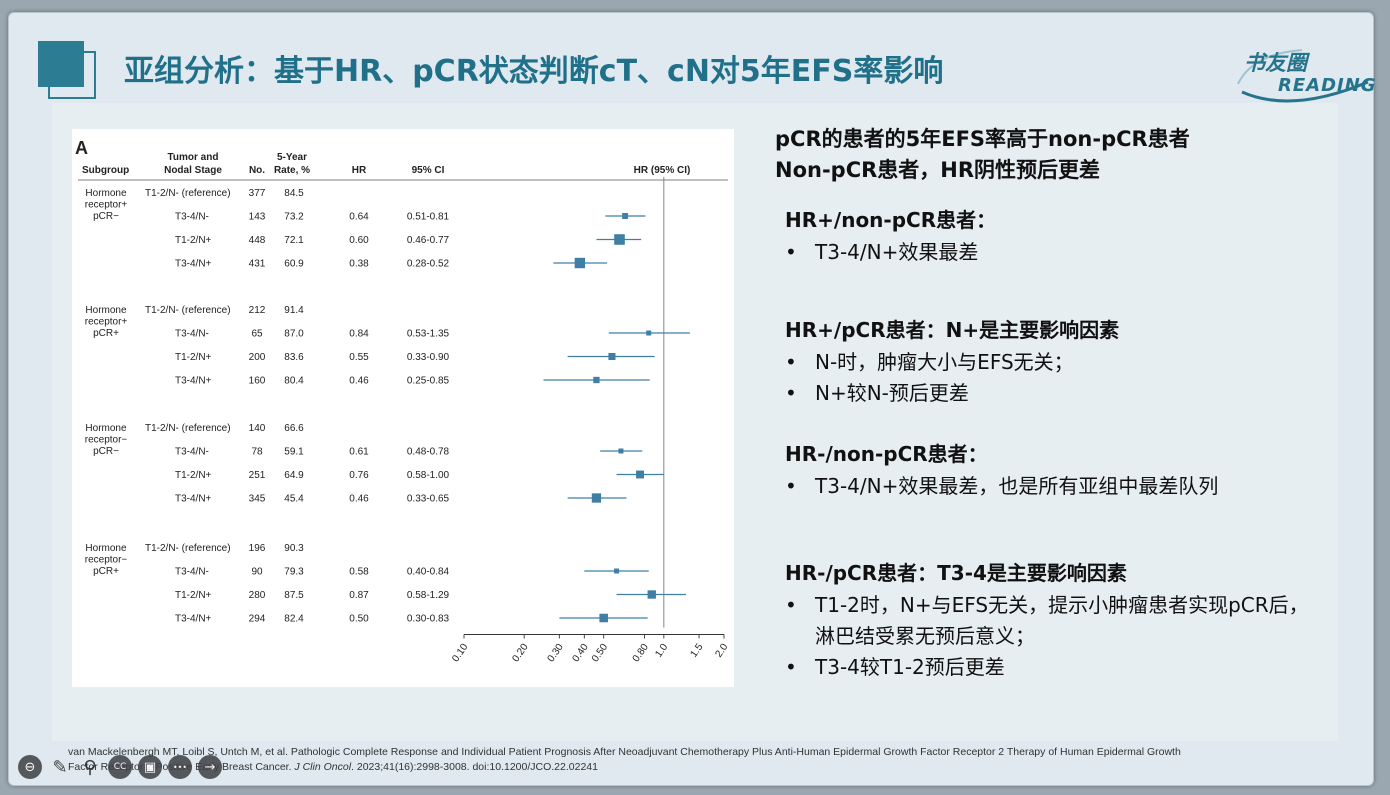 The width and height of the screenshot is (1390, 795). What do you see at coordinates (359, 475) in the screenshot?
I see `hr-value: 0.76` at bounding box center [359, 475].